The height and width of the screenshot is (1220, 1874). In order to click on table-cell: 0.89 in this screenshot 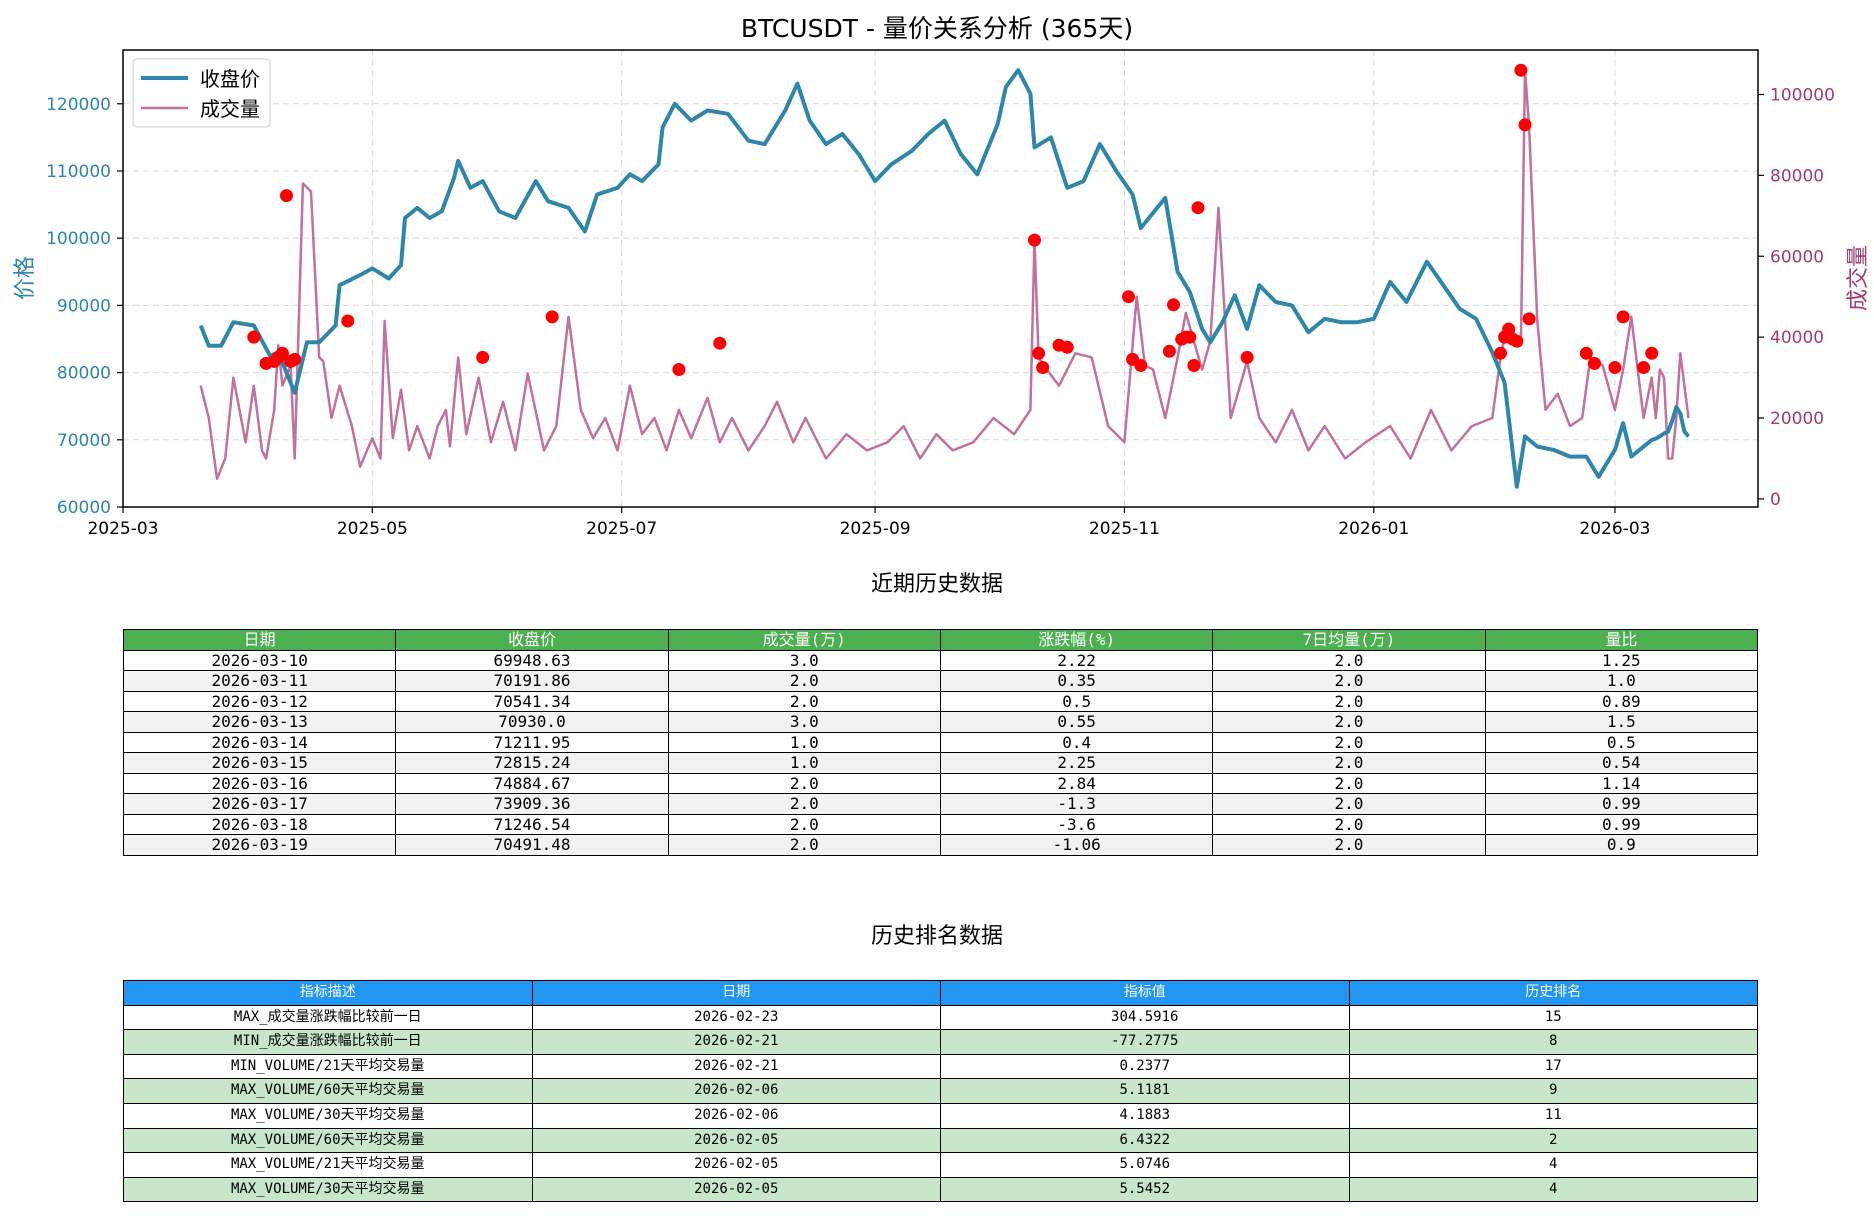, I will do `click(1621, 701)`.